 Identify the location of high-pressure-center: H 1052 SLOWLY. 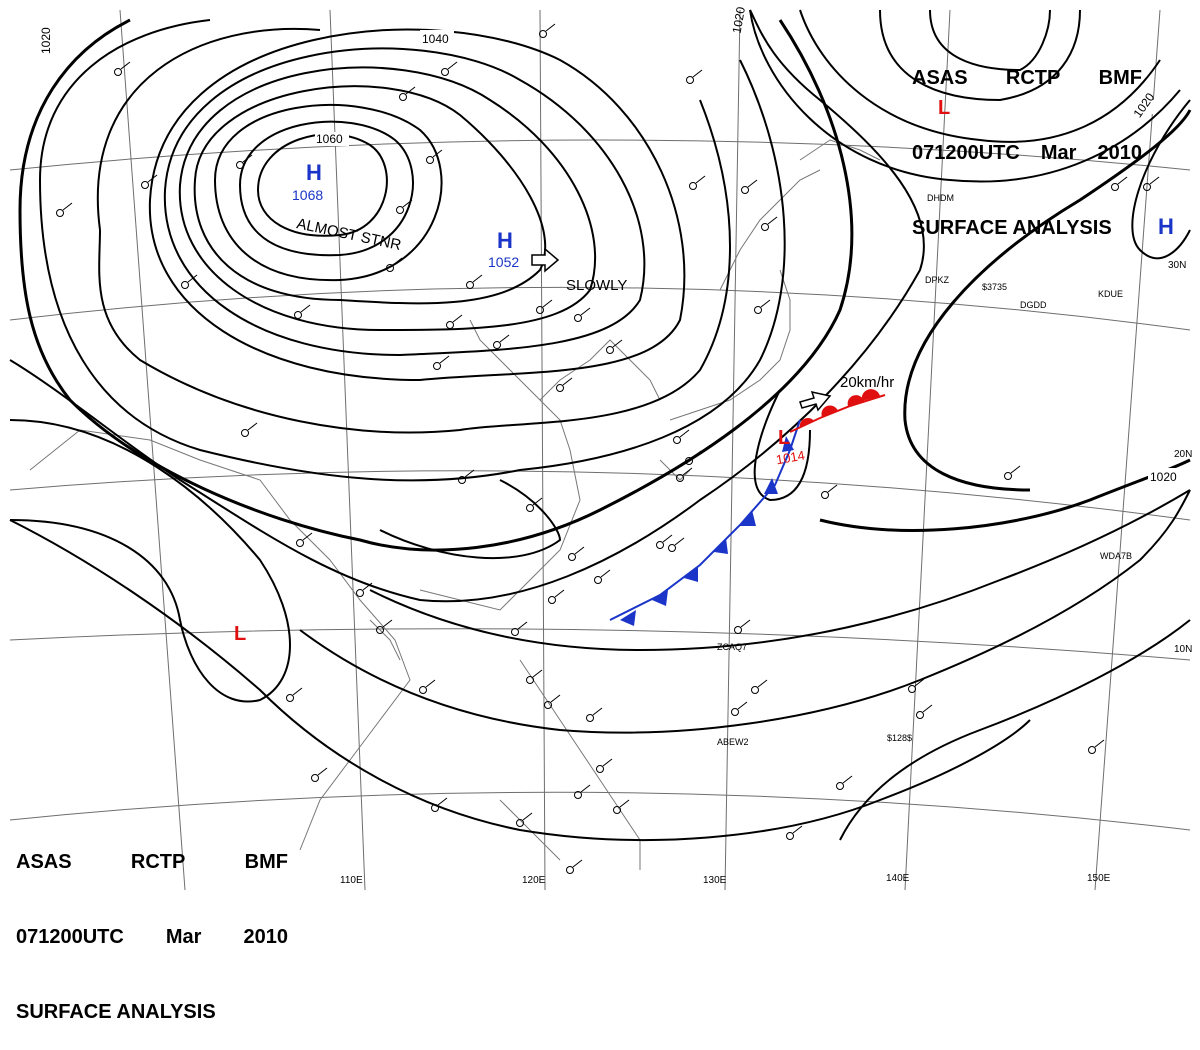
(557, 261).